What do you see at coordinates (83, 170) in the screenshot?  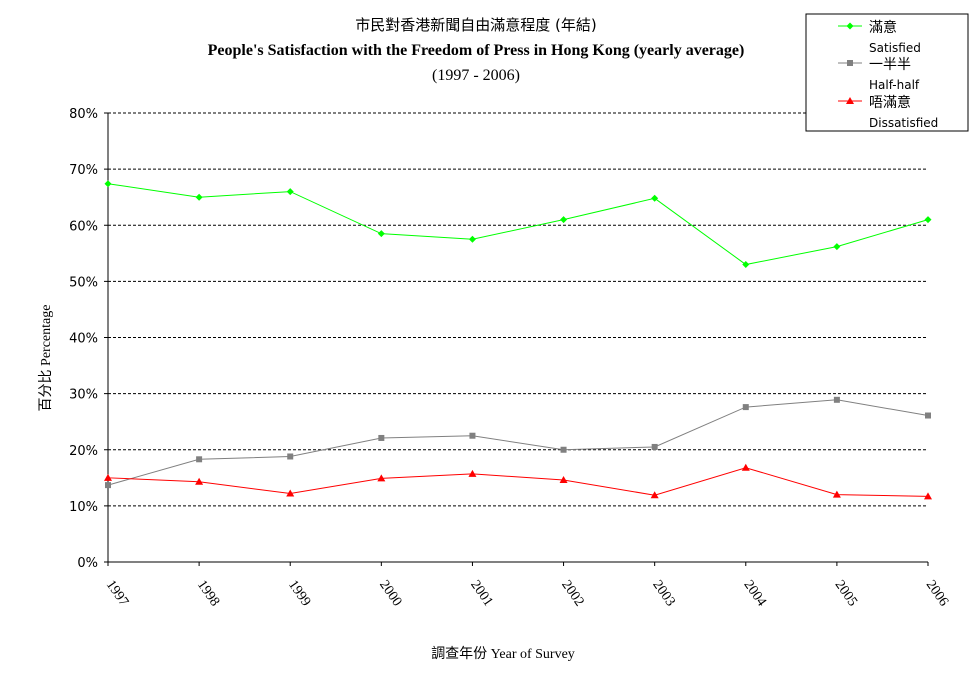 I see `y-tick-label: 70%` at bounding box center [83, 170].